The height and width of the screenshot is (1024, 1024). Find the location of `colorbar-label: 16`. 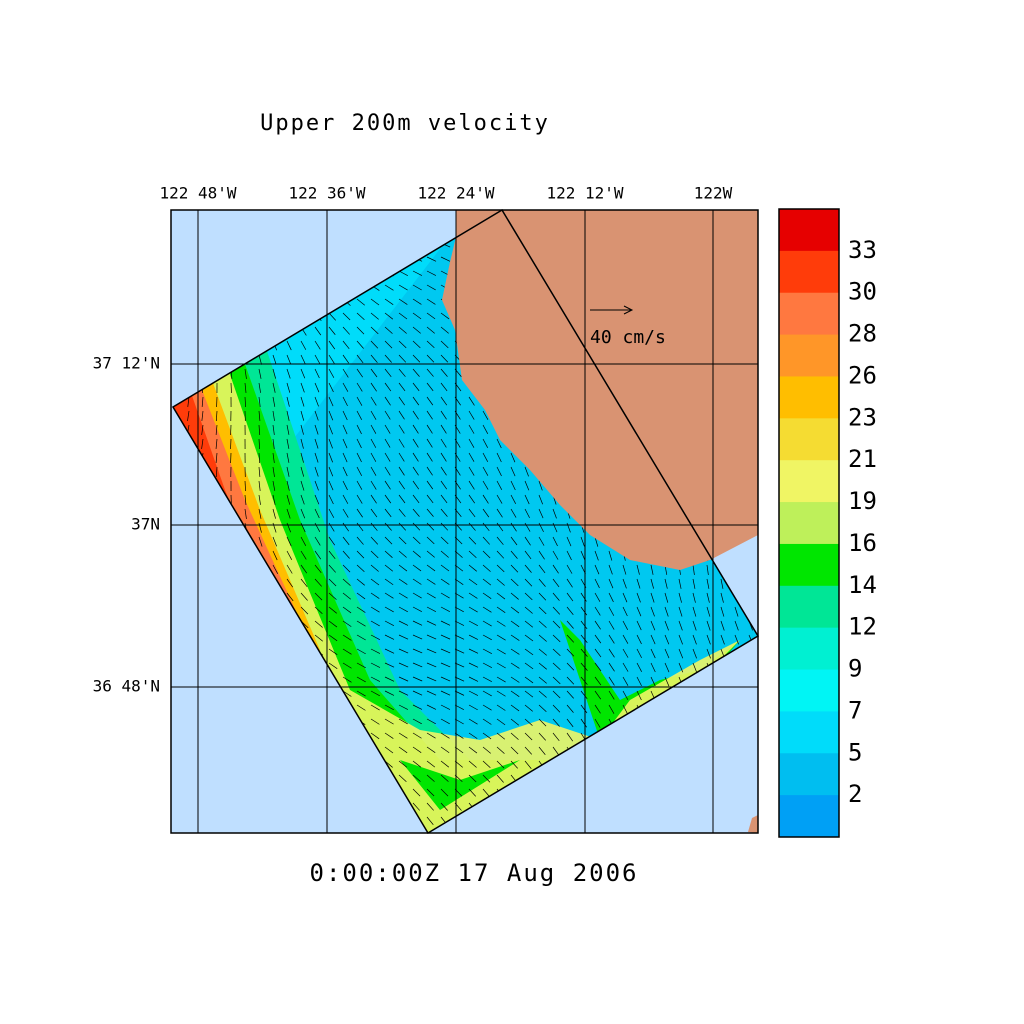

colorbar-label: 16 is located at coordinates (862, 543).